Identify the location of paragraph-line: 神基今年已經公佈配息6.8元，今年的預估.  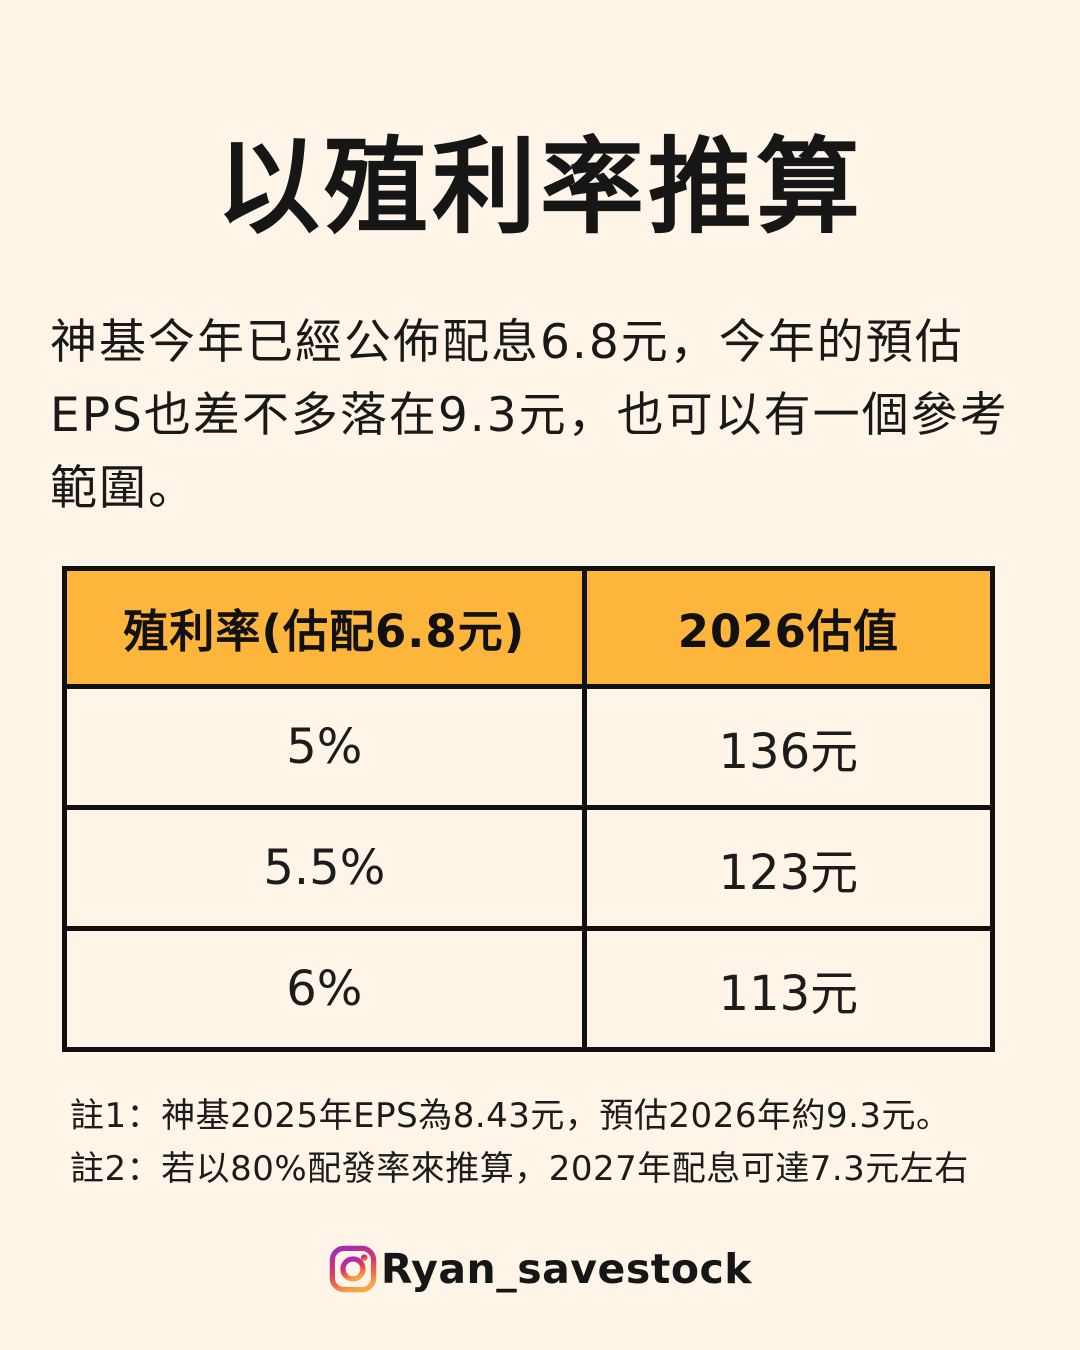
(507, 342).